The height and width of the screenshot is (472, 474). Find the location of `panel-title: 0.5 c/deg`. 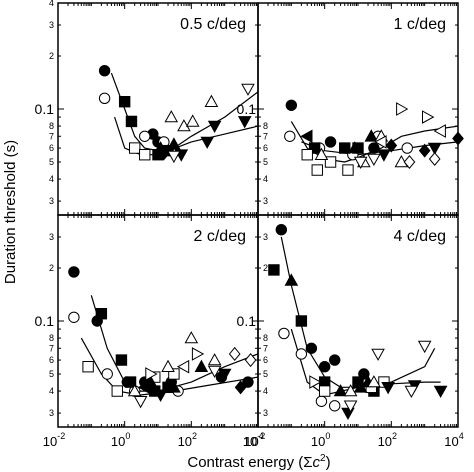

panel-title: 0.5 c/deg is located at coordinates (213, 24).